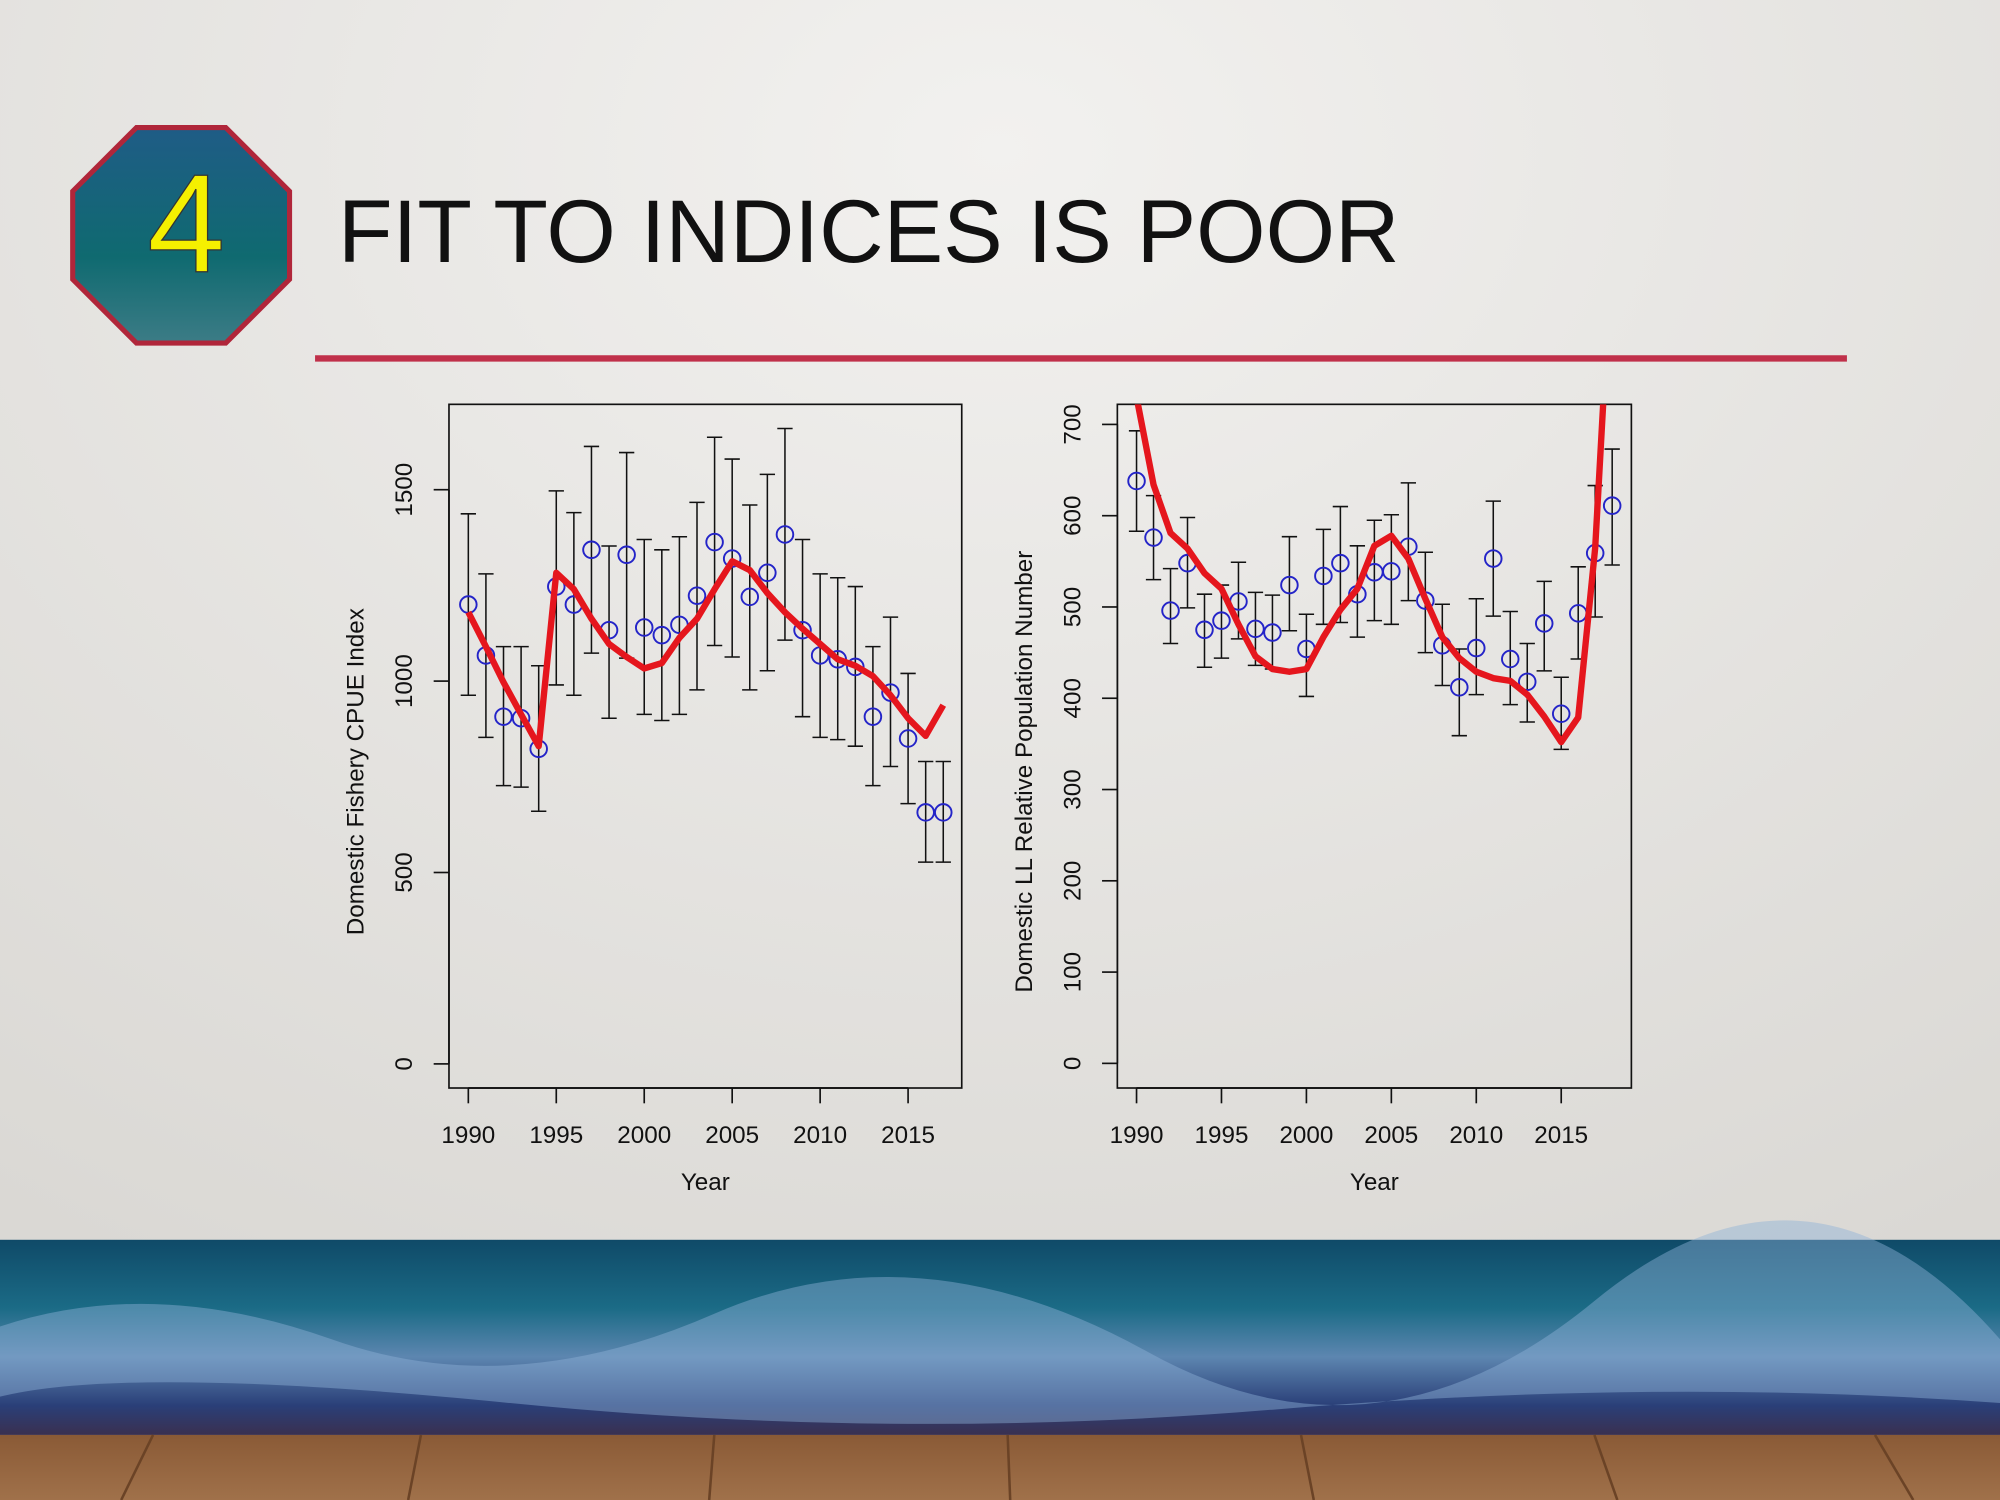  Describe the element at coordinates (1072, 607) in the screenshot. I see `y-tick-label: 500` at that location.